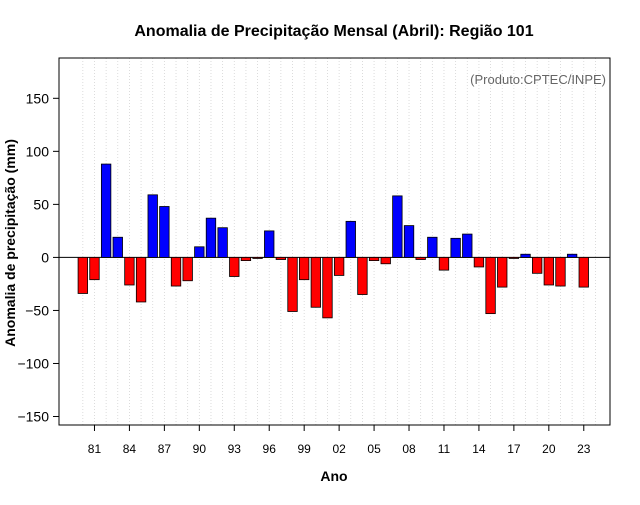 This screenshot has height=505, width=640. Describe the element at coordinates (572, 255) in the screenshot. I see `bar-2022` at that location.